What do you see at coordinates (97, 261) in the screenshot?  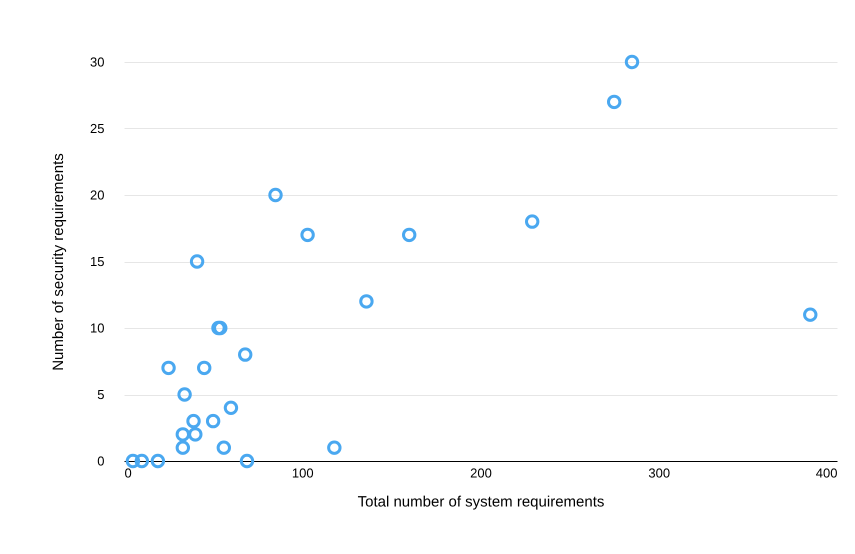 I see `y-tick-label: 15` at bounding box center [97, 261].